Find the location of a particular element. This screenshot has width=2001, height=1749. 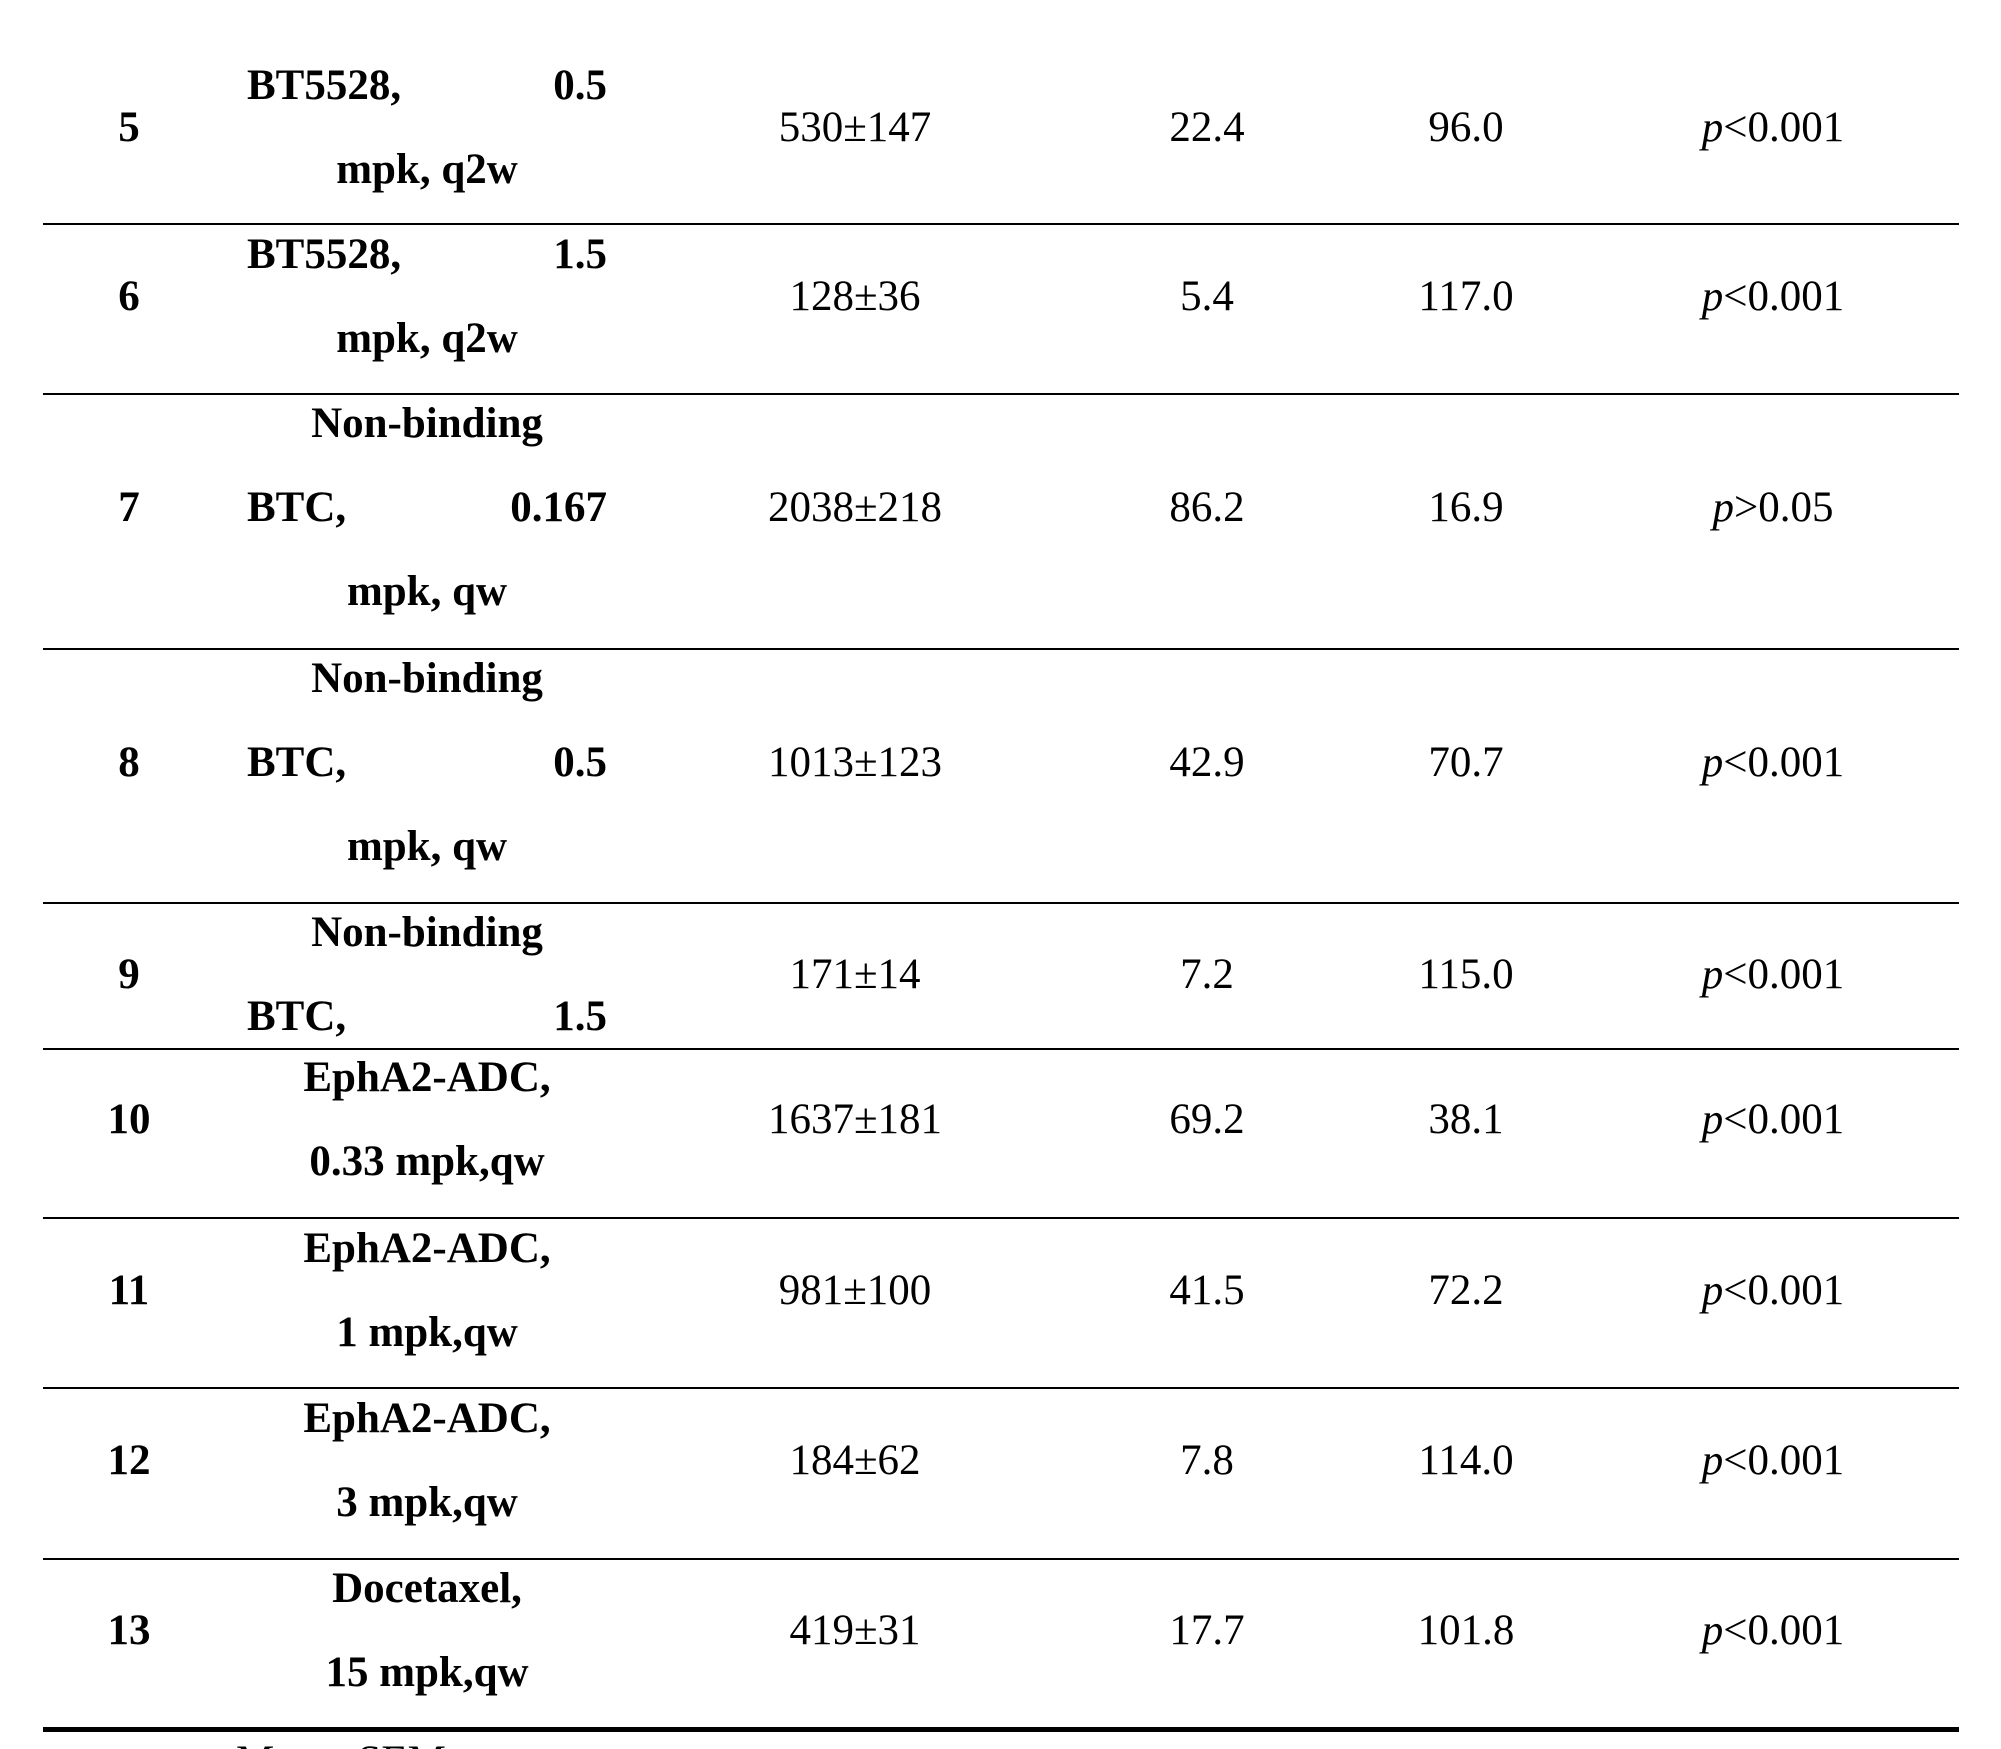

tumor-volume: 419±31 is located at coordinates (855, 1631).